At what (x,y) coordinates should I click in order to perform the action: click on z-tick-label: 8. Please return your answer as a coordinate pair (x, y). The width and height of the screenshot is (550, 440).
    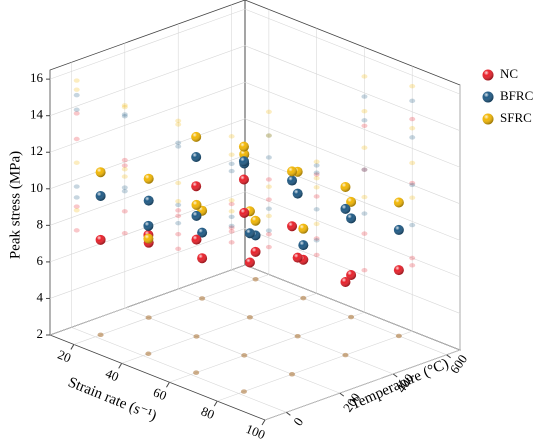
    Looking at the image, I should click on (40, 223).